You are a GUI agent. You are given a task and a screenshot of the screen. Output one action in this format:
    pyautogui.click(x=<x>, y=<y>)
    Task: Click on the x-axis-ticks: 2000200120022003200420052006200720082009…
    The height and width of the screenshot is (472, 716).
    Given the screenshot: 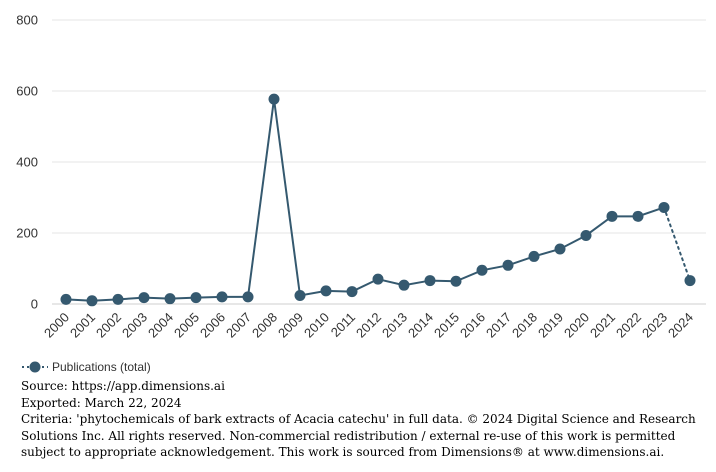 What is the action you would take?
    pyautogui.click(x=368, y=325)
    